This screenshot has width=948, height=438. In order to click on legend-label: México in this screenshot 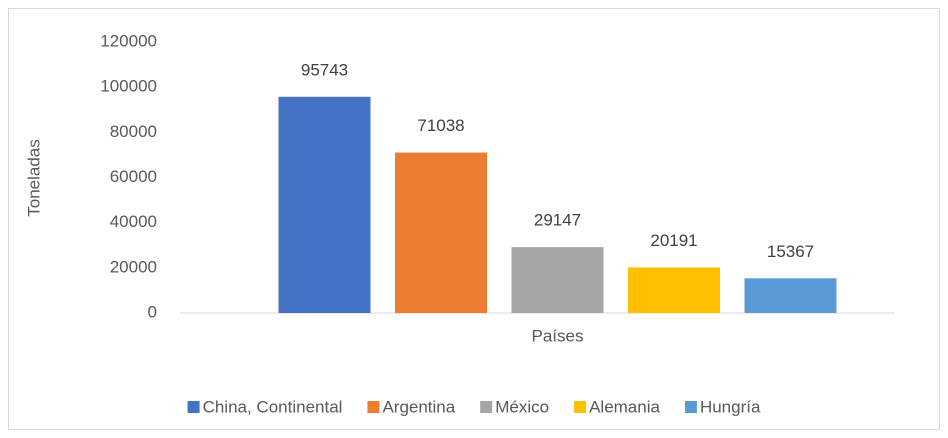, I will do `click(522, 406)`.